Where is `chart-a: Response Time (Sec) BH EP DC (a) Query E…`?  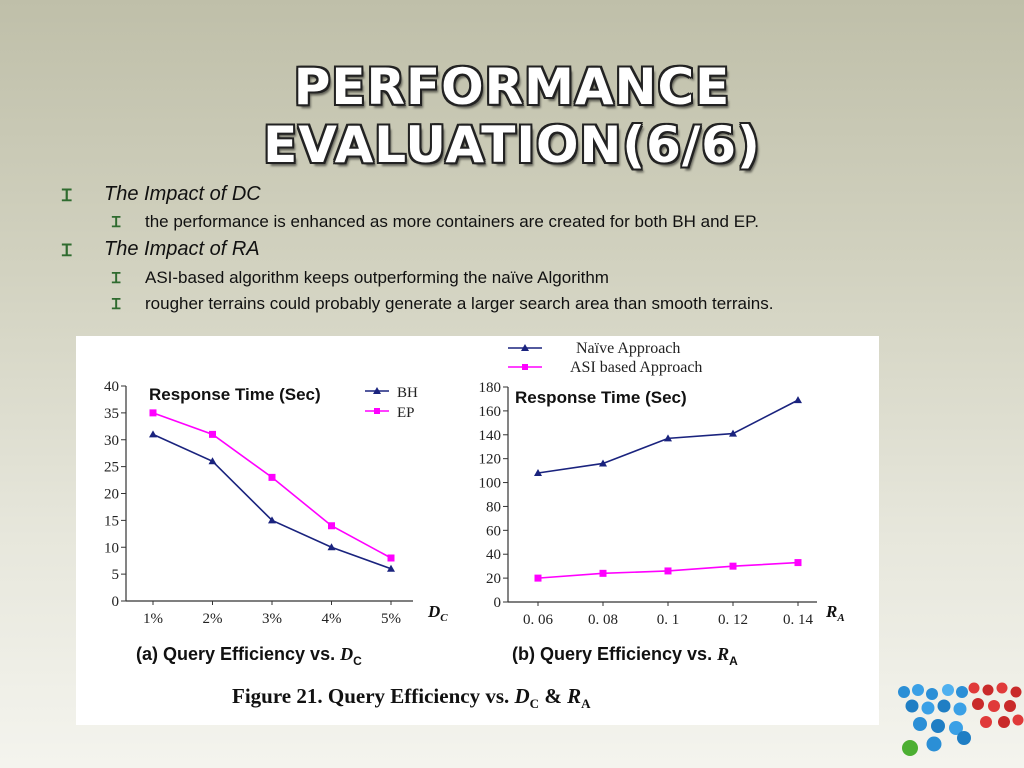
chart-a: Response Time (Sec) BH EP DC (a) Query E… is located at coordinates (292, 526).